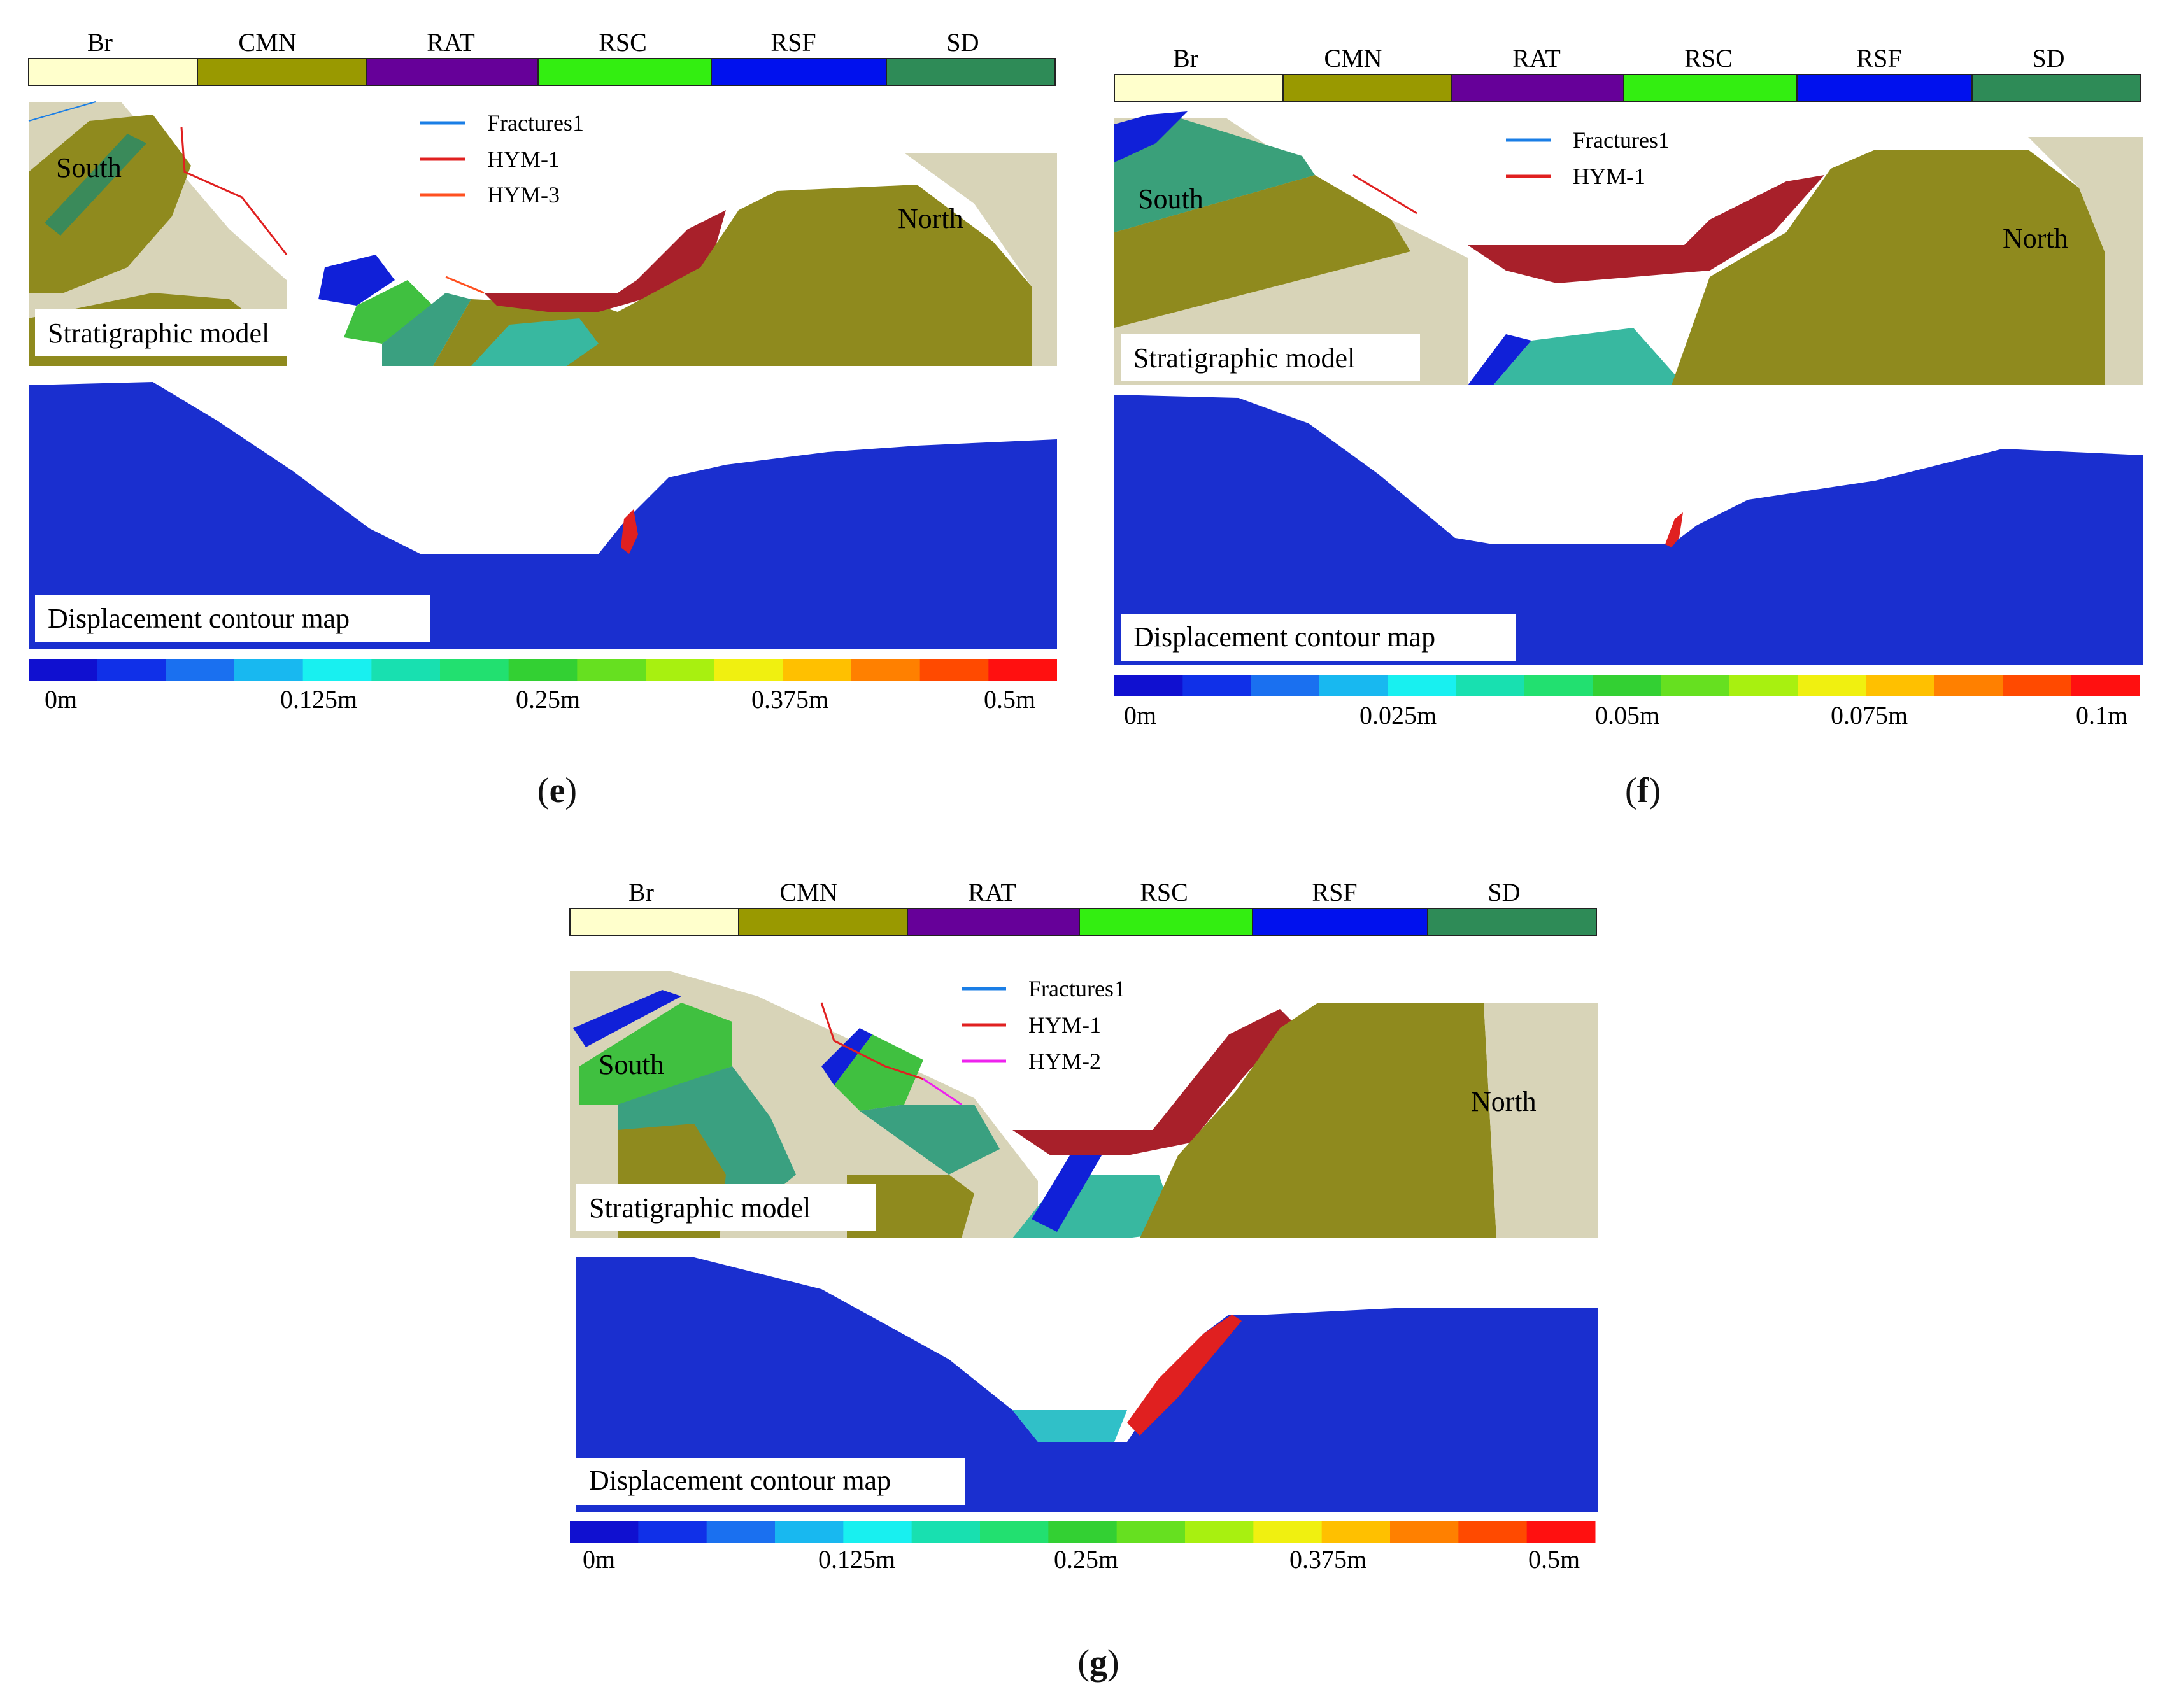 The height and width of the screenshot is (1708, 2158). Describe the element at coordinates (2085, 261) in the screenshot. I see `north-ridge-br` at that location.